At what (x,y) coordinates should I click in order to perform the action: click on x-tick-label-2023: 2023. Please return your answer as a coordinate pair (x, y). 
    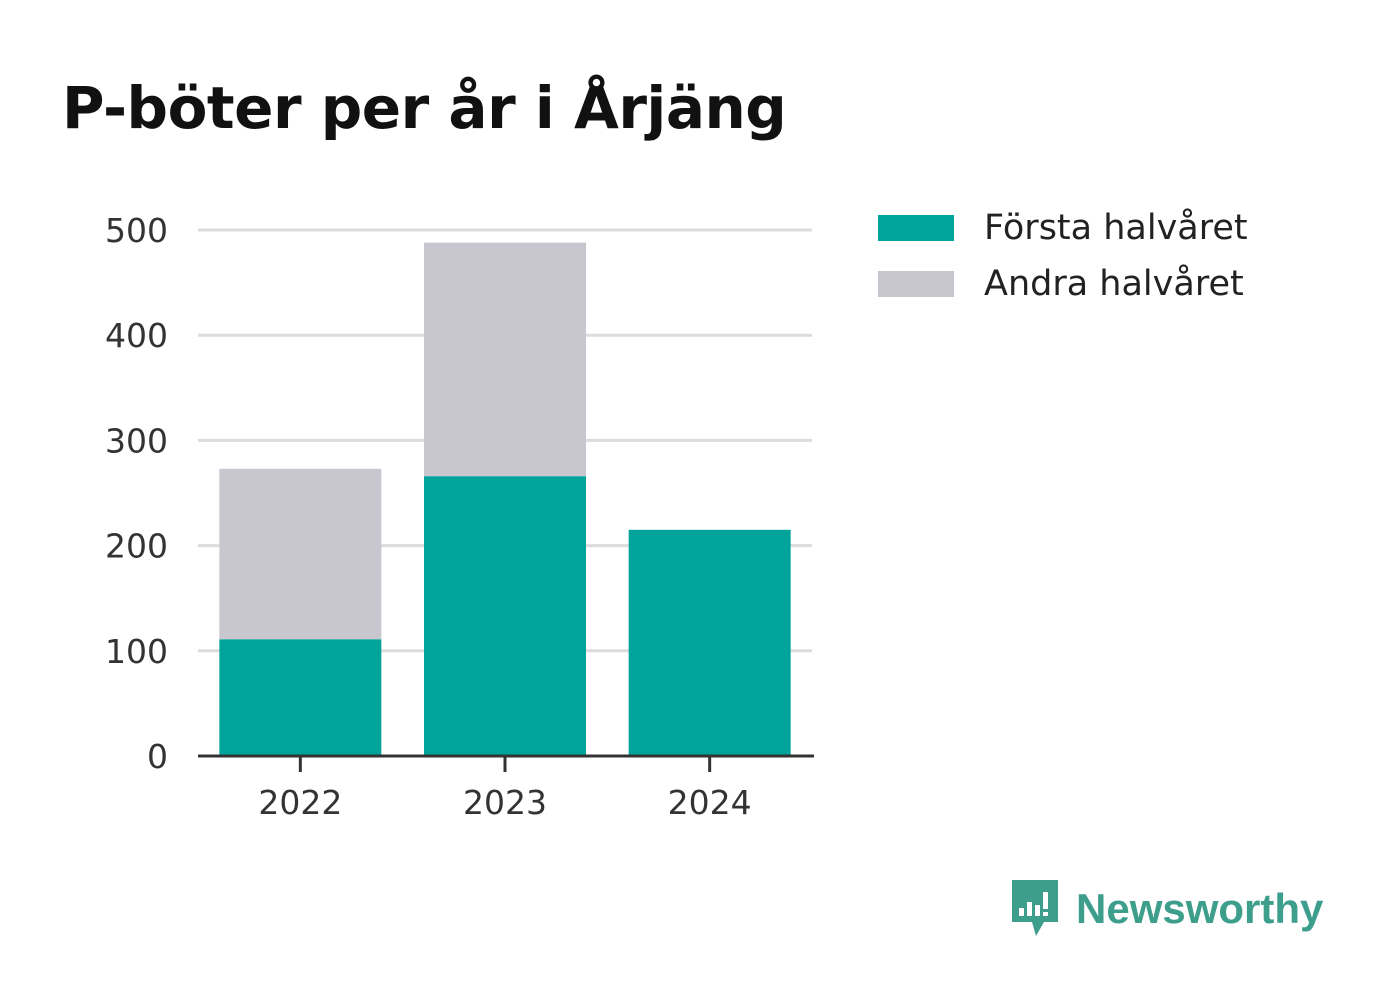
    Looking at the image, I should click on (505, 802).